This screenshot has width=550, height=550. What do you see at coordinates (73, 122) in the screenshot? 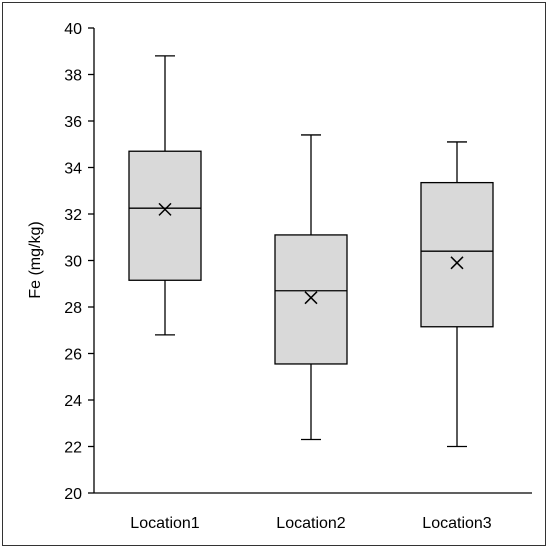
I see `y-tick-label: 36` at bounding box center [73, 122].